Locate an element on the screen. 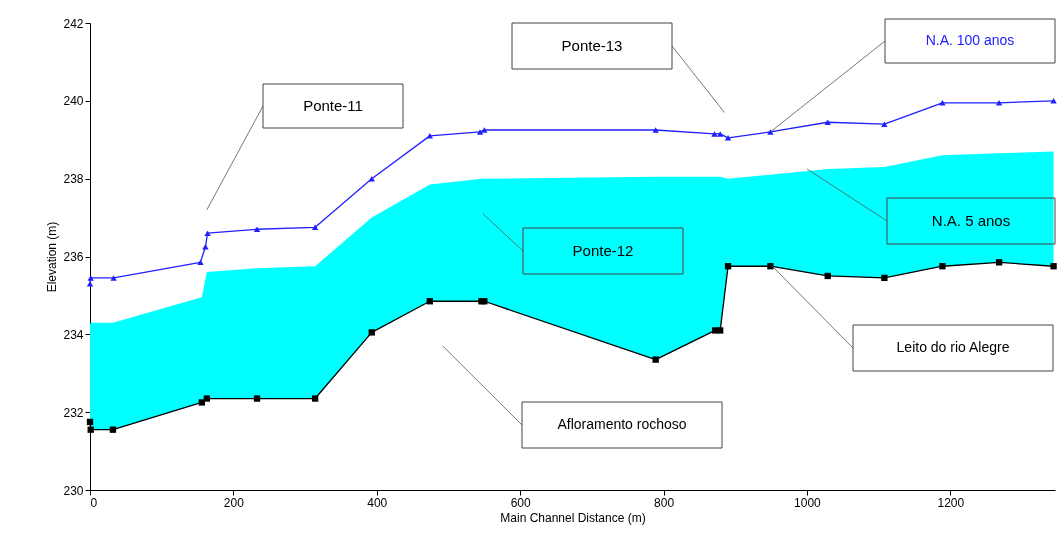 Image resolution: width=1059 pixels, height=542 pixels. y-tick-label: 232 is located at coordinates (73, 412).